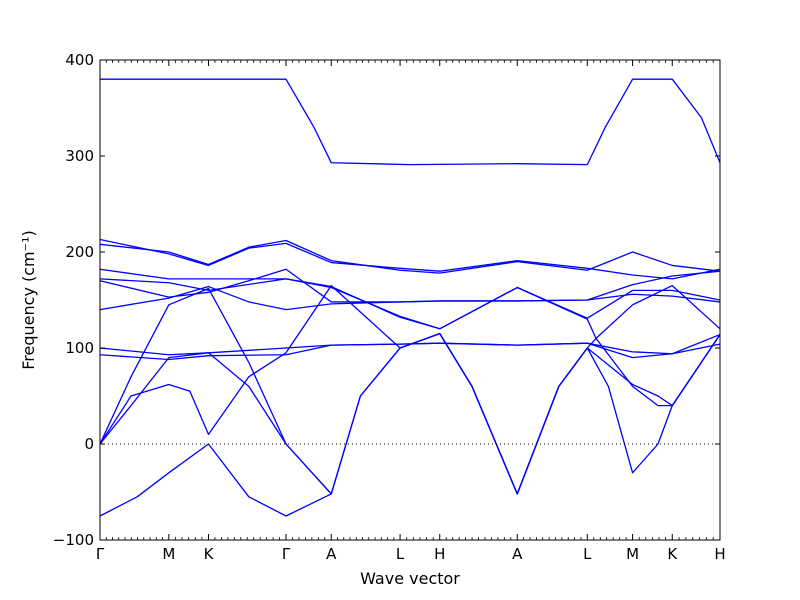 Image resolution: width=800 pixels, height=600 pixels. I want to click on y-axis-label: Frequency (cm⁻¹), so click(28, 299).